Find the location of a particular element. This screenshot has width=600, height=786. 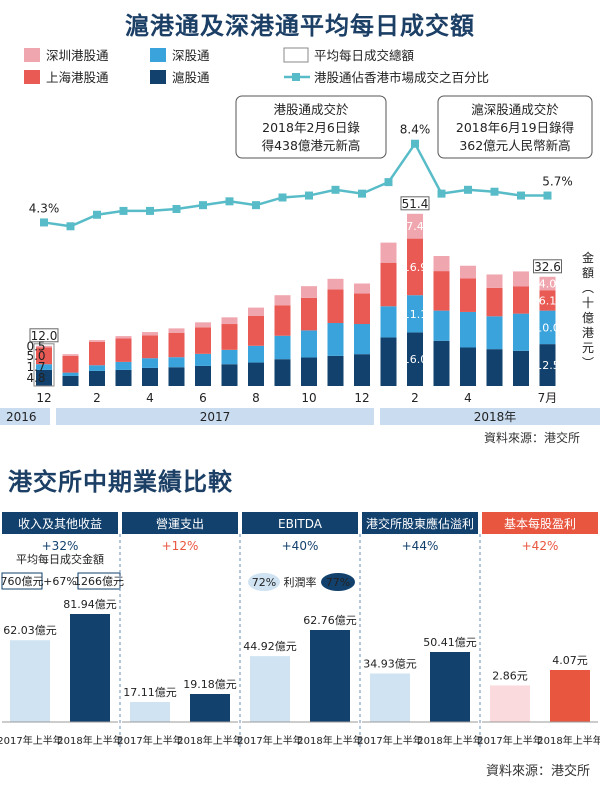

margin-a: 72% is located at coordinates (264, 582).